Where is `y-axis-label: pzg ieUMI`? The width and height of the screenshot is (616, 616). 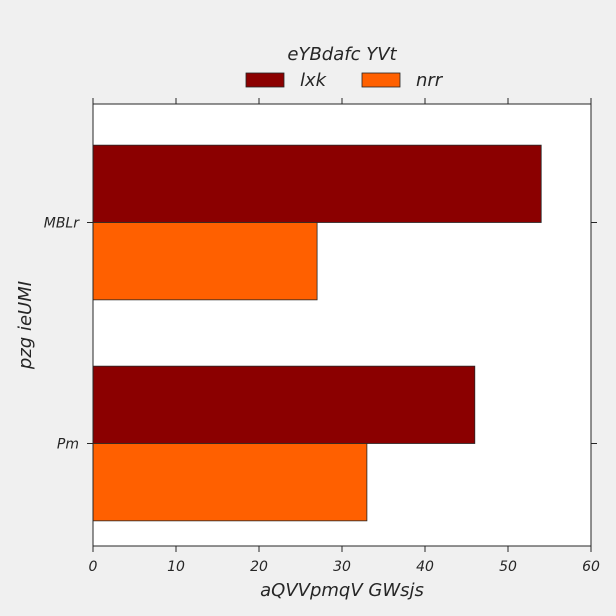
y-axis-label: pzg ieUMI is located at coordinates (25, 325).